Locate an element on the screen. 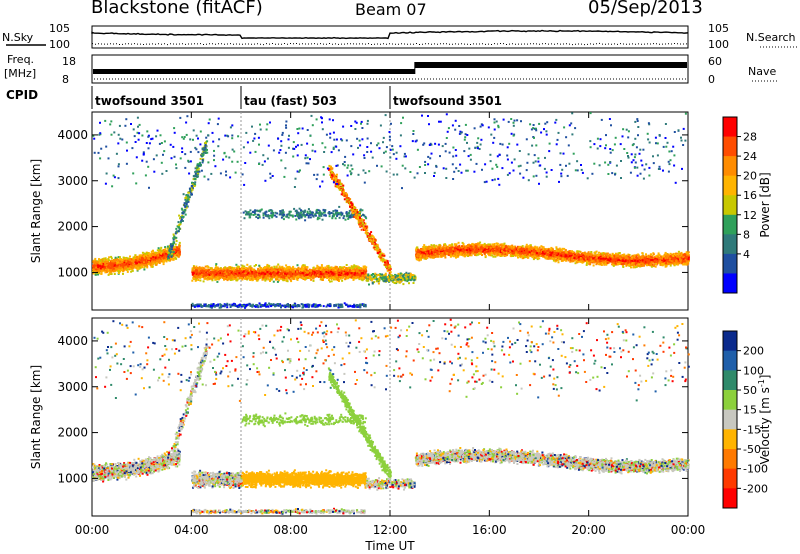 This screenshot has height=554, width=800. panel-velocity-ylabel: Slant Range [km] is located at coordinates (36, 417).